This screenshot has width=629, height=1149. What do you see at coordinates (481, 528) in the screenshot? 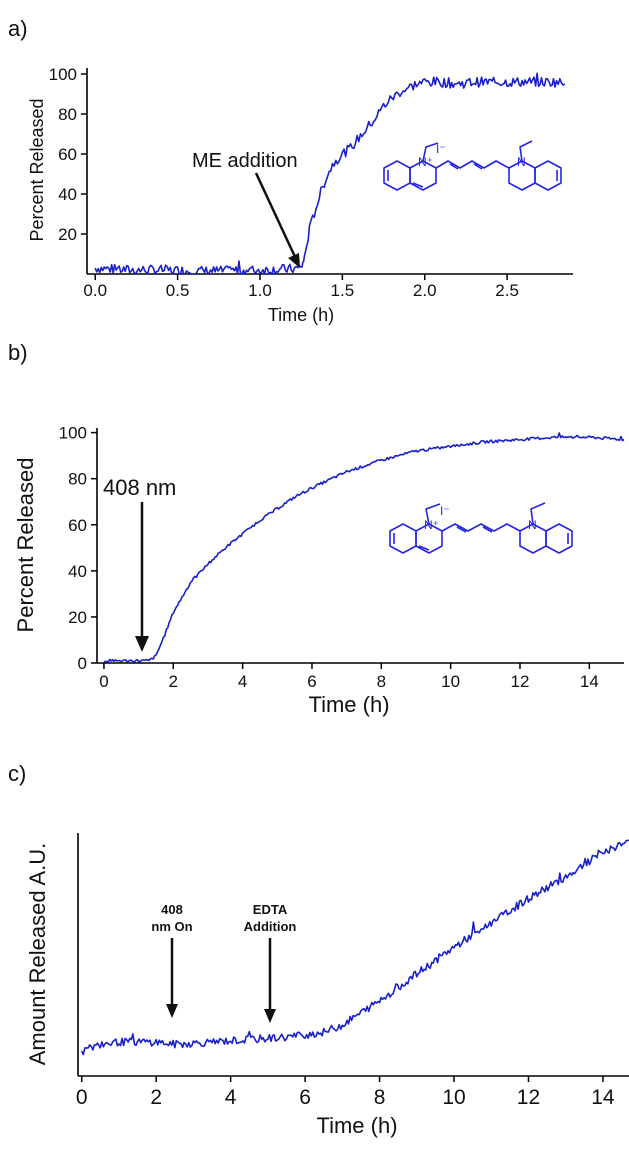
I see `panel-b-molecule-structure: N⁺ I⁻ N` at bounding box center [481, 528].